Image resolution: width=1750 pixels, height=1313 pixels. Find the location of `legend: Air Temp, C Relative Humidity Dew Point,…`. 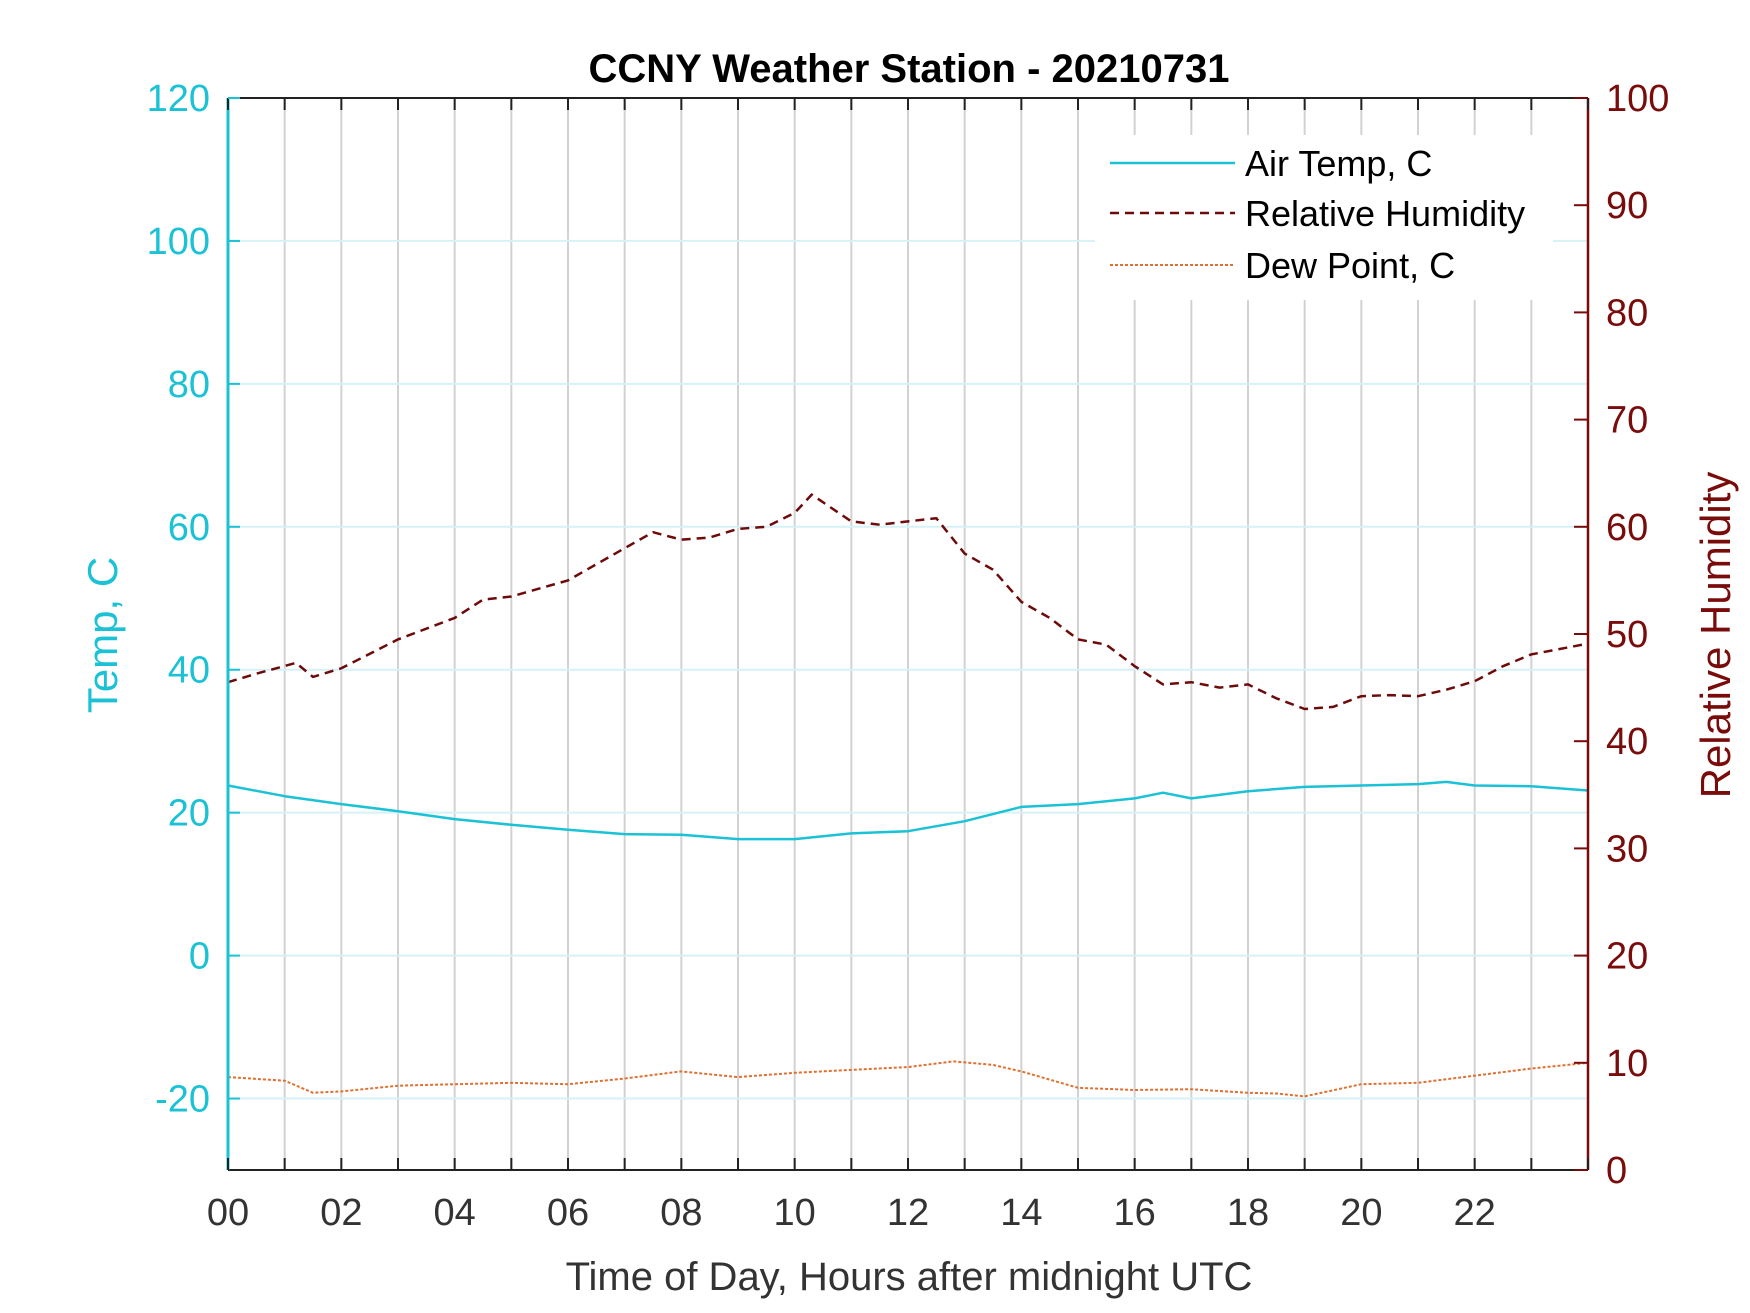

legend: Air Temp, C Relative Humidity Dew Point,… is located at coordinates (1324, 217).